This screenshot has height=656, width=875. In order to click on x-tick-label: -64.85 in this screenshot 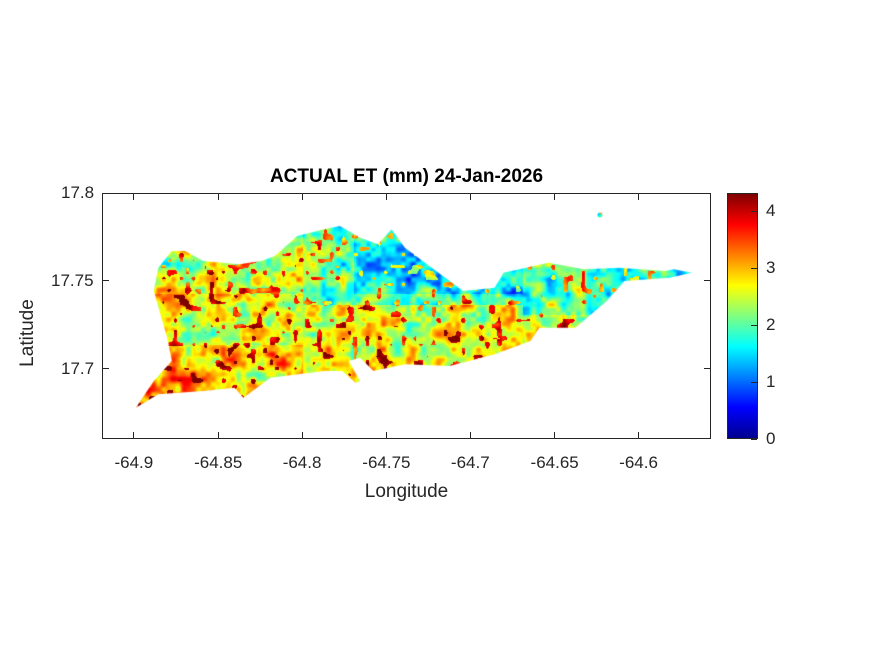, I will do `click(218, 462)`.